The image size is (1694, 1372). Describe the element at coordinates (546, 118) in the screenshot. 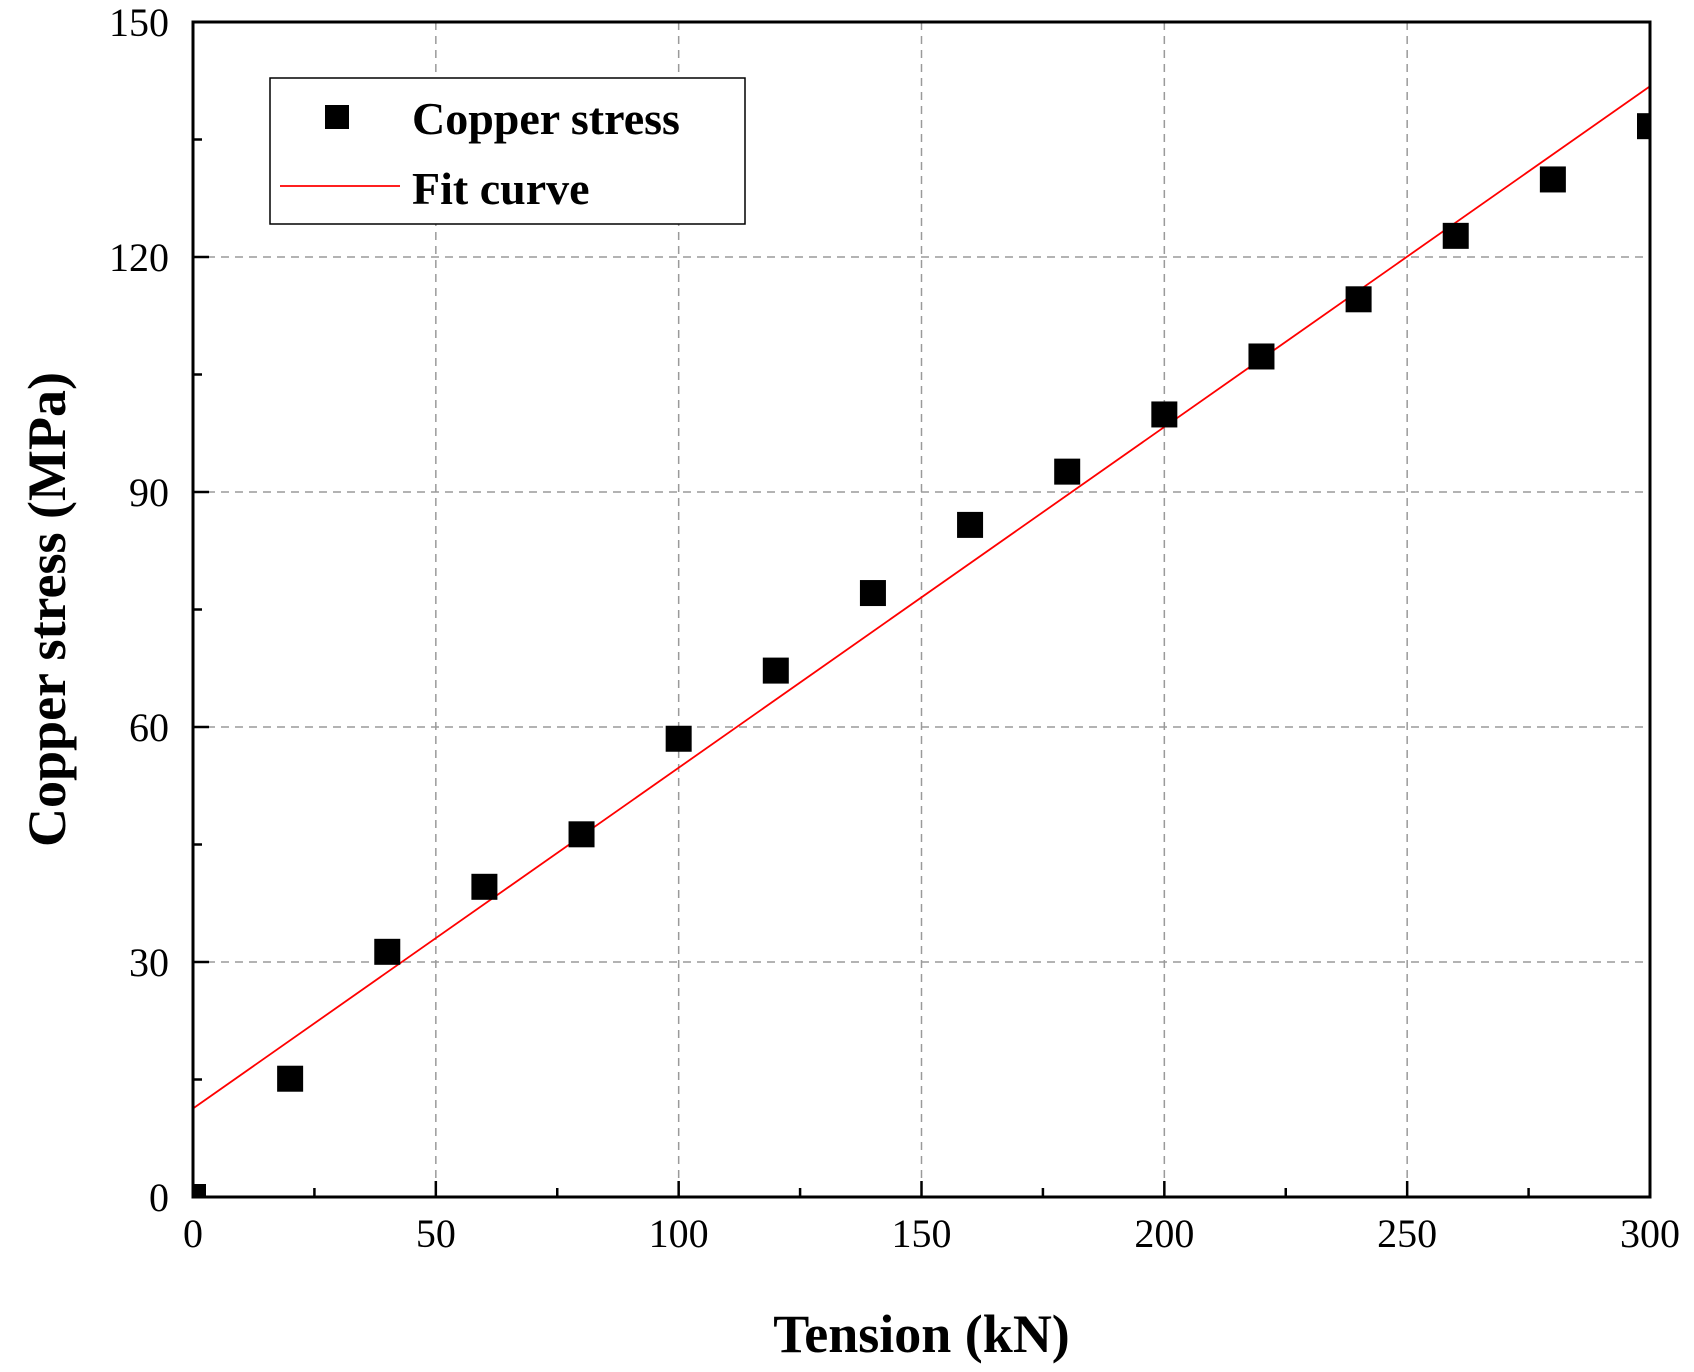

I see `legend-label-copper-stress: Copper stress` at that location.